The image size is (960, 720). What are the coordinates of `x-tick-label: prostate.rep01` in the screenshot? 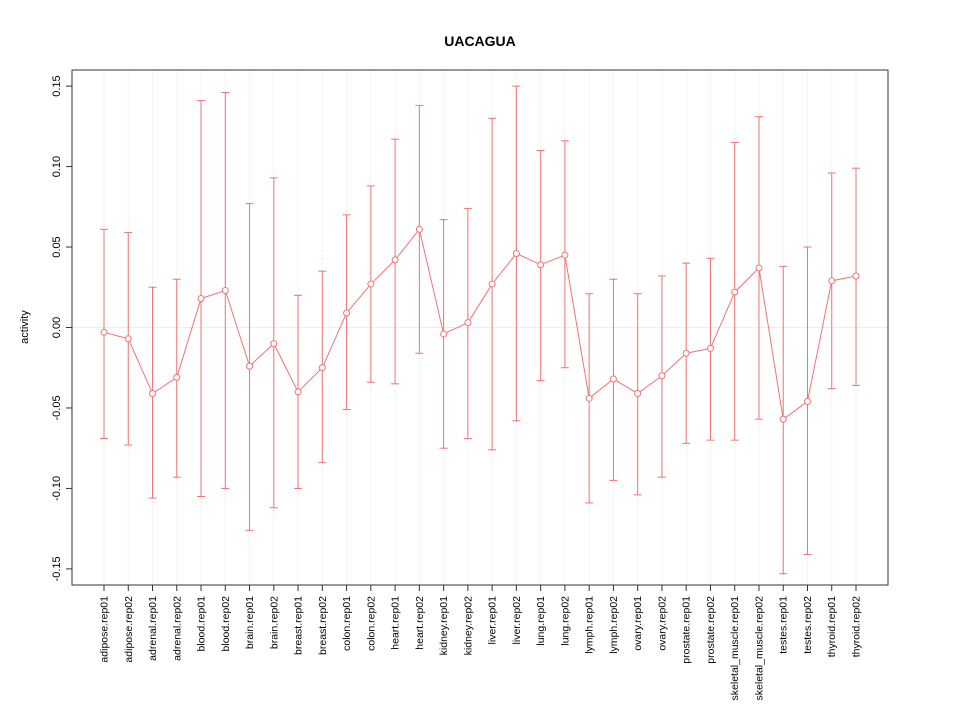 It's located at (687, 630).